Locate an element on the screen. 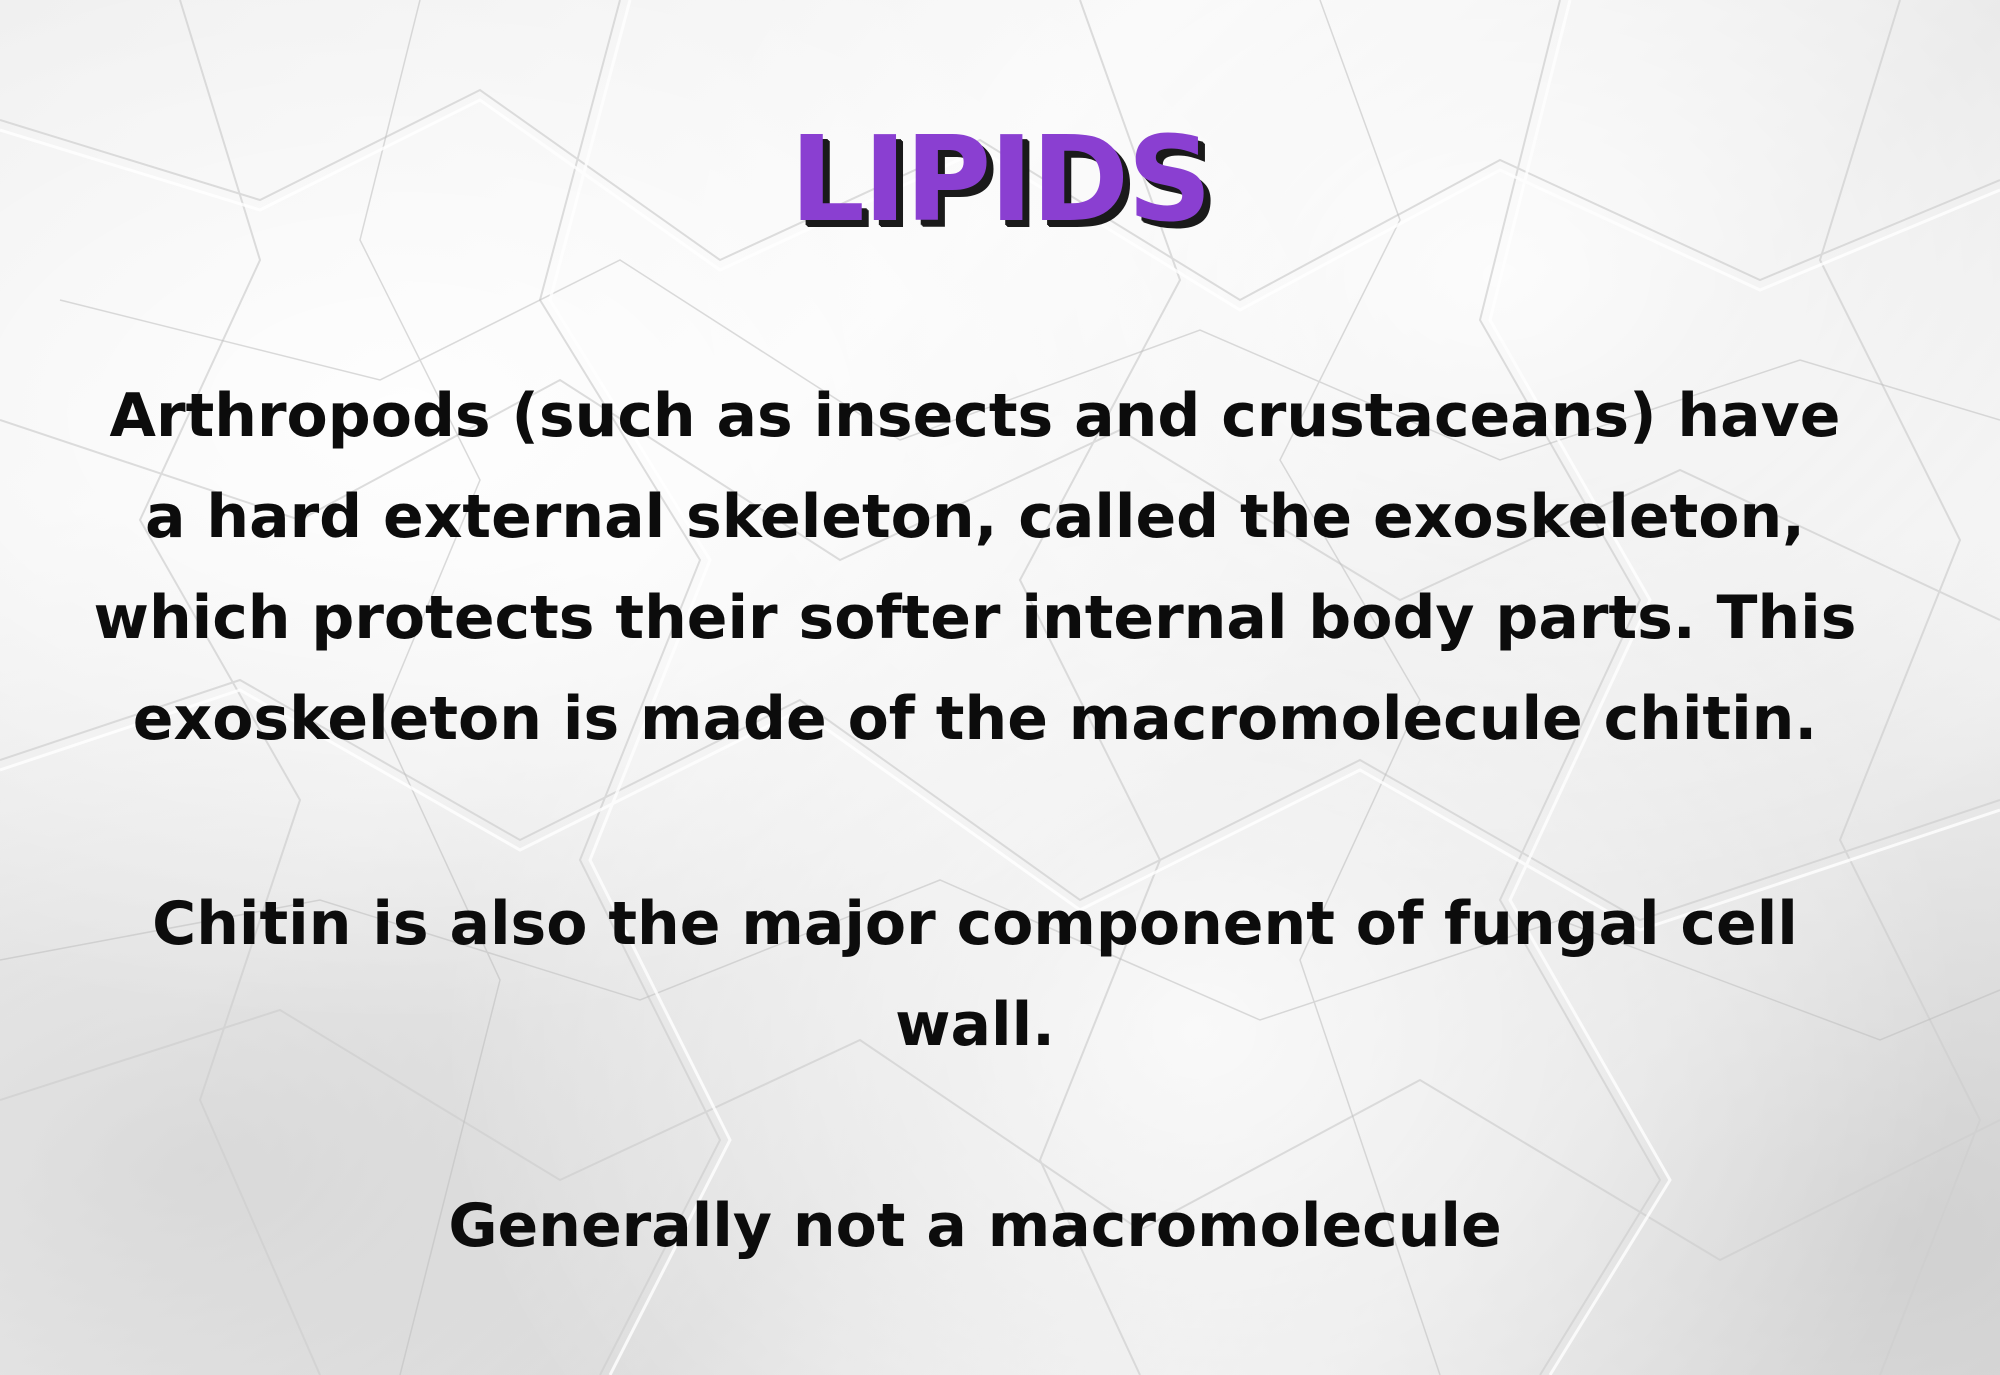 Image resolution: width=2000 pixels, height=1375 pixels. slide-title: LIPIDS is located at coordinates (1000, 179).